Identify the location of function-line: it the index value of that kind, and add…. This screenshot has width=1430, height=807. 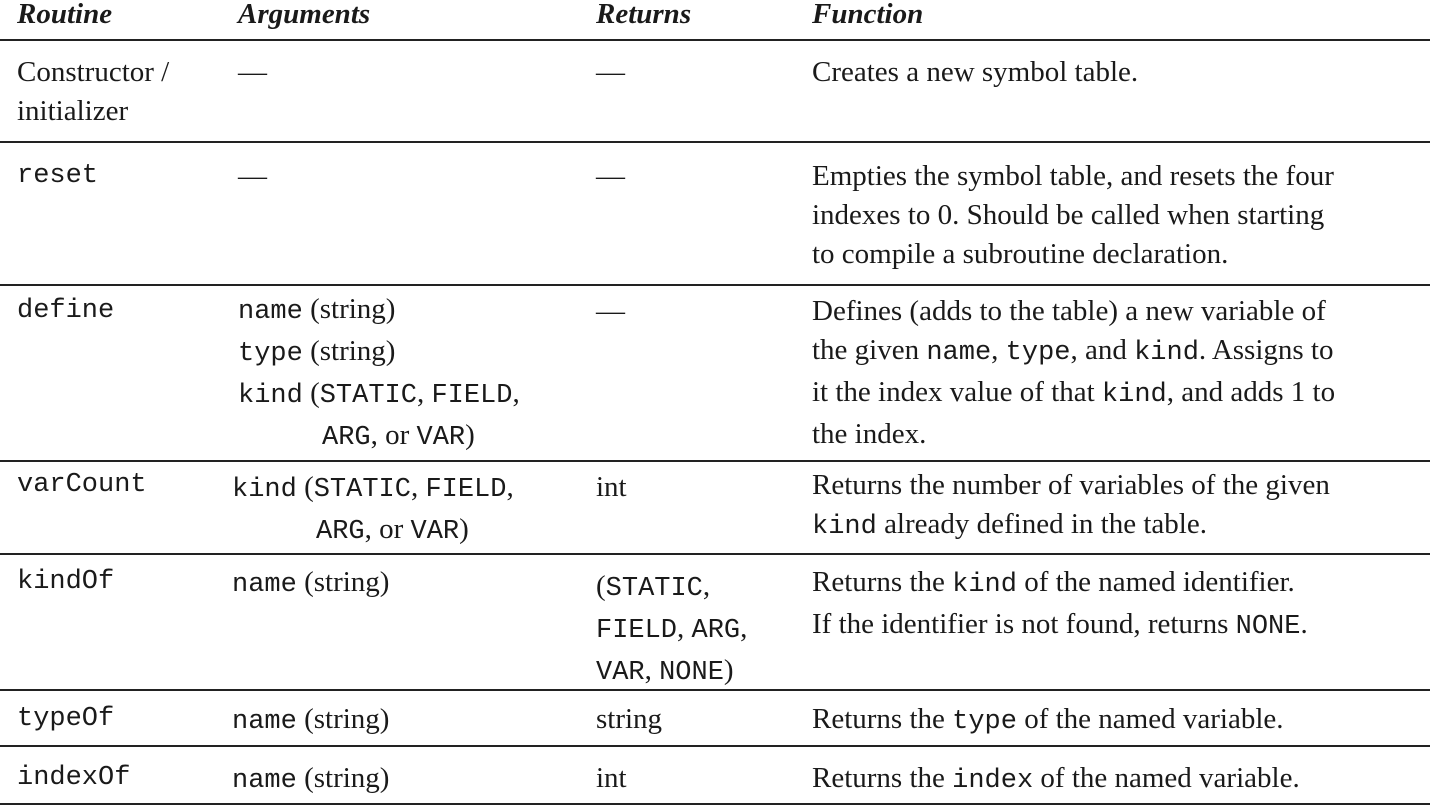
(1073, 394).